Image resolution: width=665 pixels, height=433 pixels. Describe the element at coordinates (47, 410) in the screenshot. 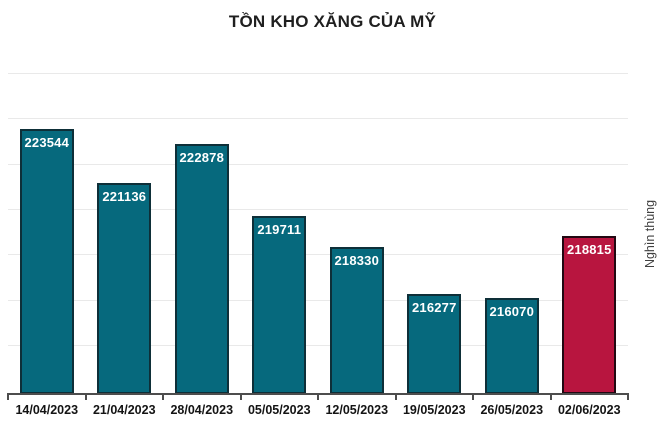

I see `x-axis-label: 14/04/2023` at that location.